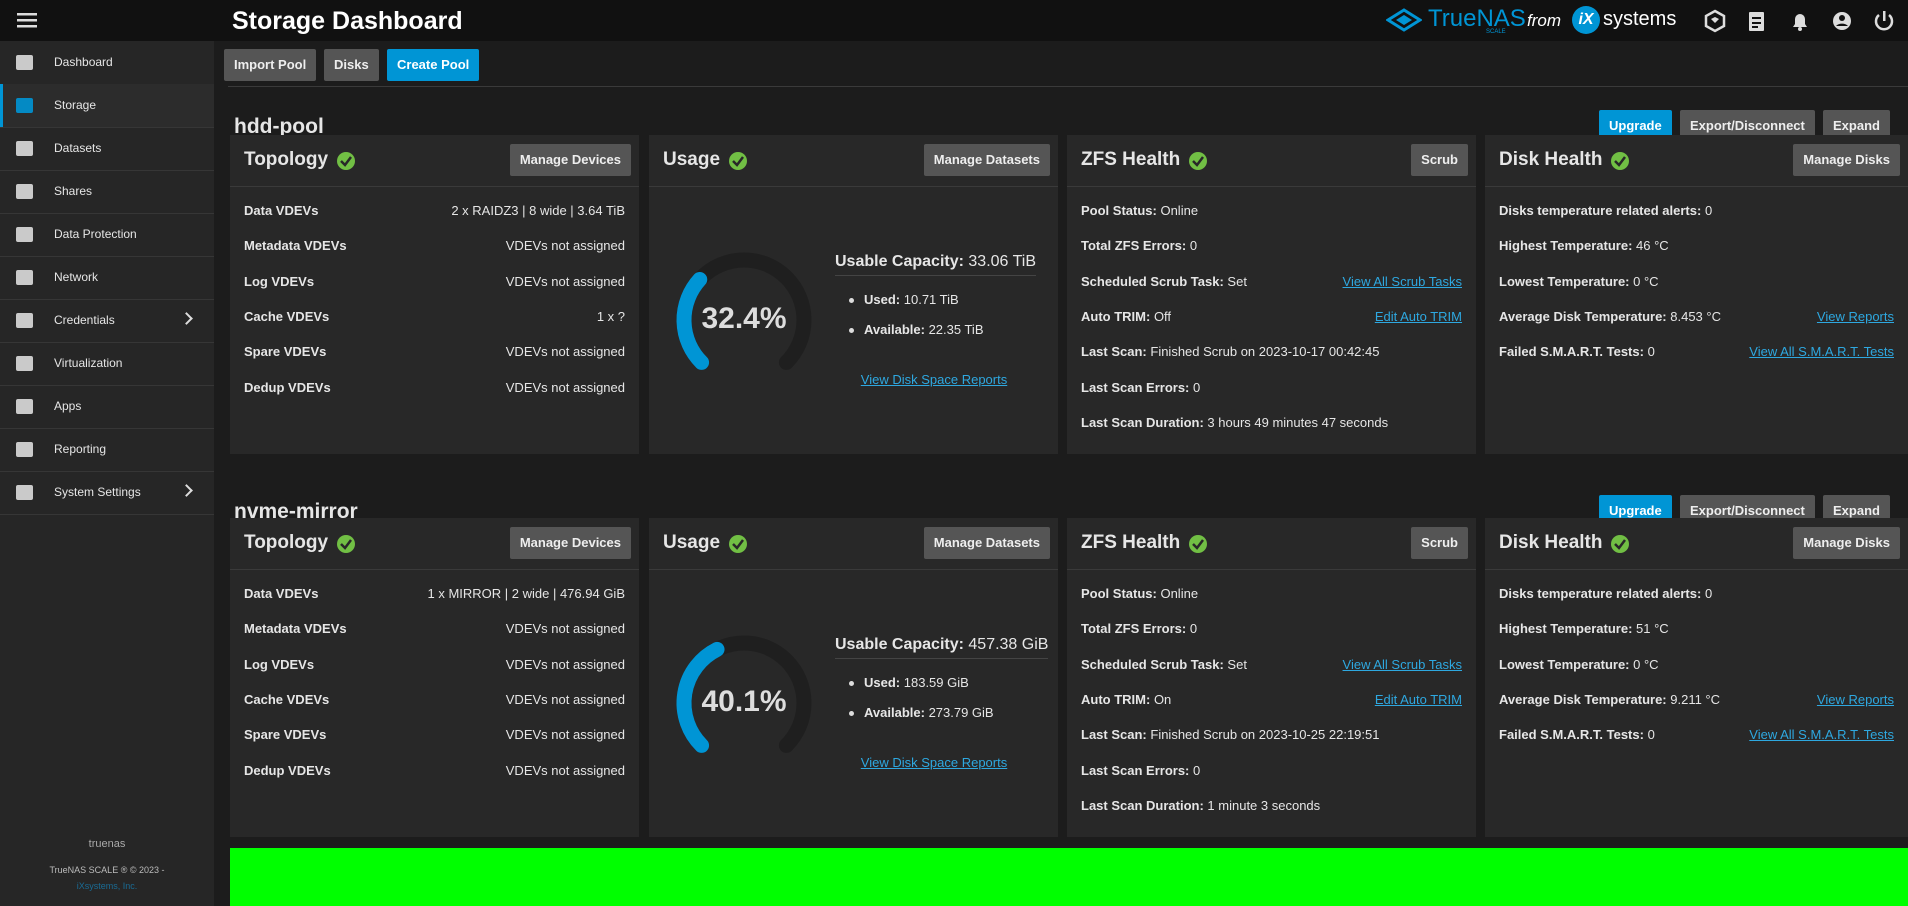  I want to click on row-value: 2 x RAIDZ3 | 8 wide | 3.64 TiB, so click(538, 210).